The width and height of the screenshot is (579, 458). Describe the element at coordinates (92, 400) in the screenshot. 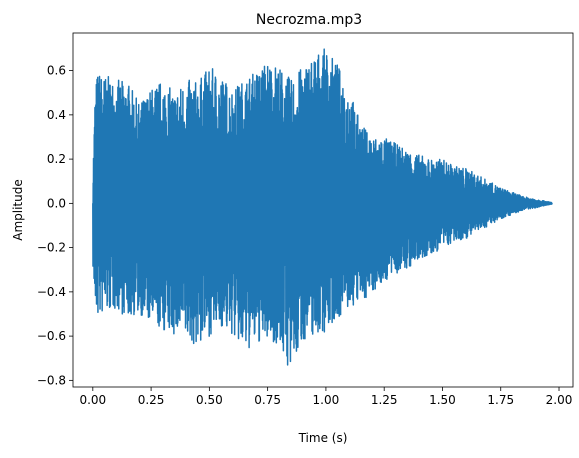

I see `x-tick-label: 0.00` at that location.